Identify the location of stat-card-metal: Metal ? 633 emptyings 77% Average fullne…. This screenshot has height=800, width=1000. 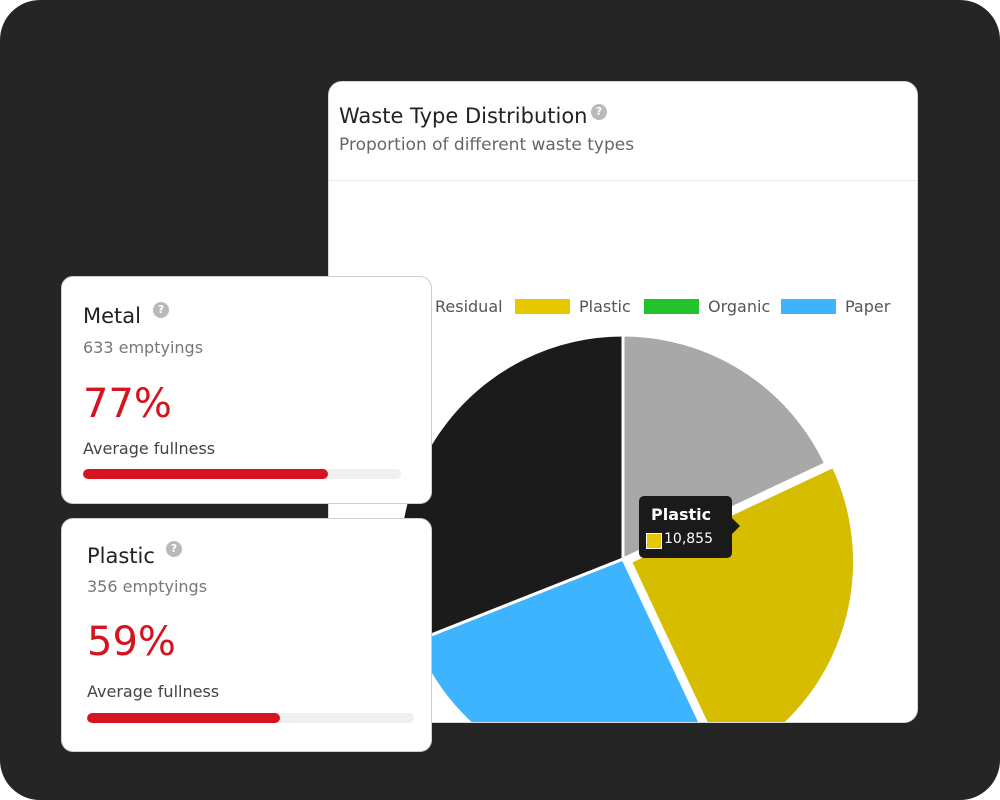
(246, 390).